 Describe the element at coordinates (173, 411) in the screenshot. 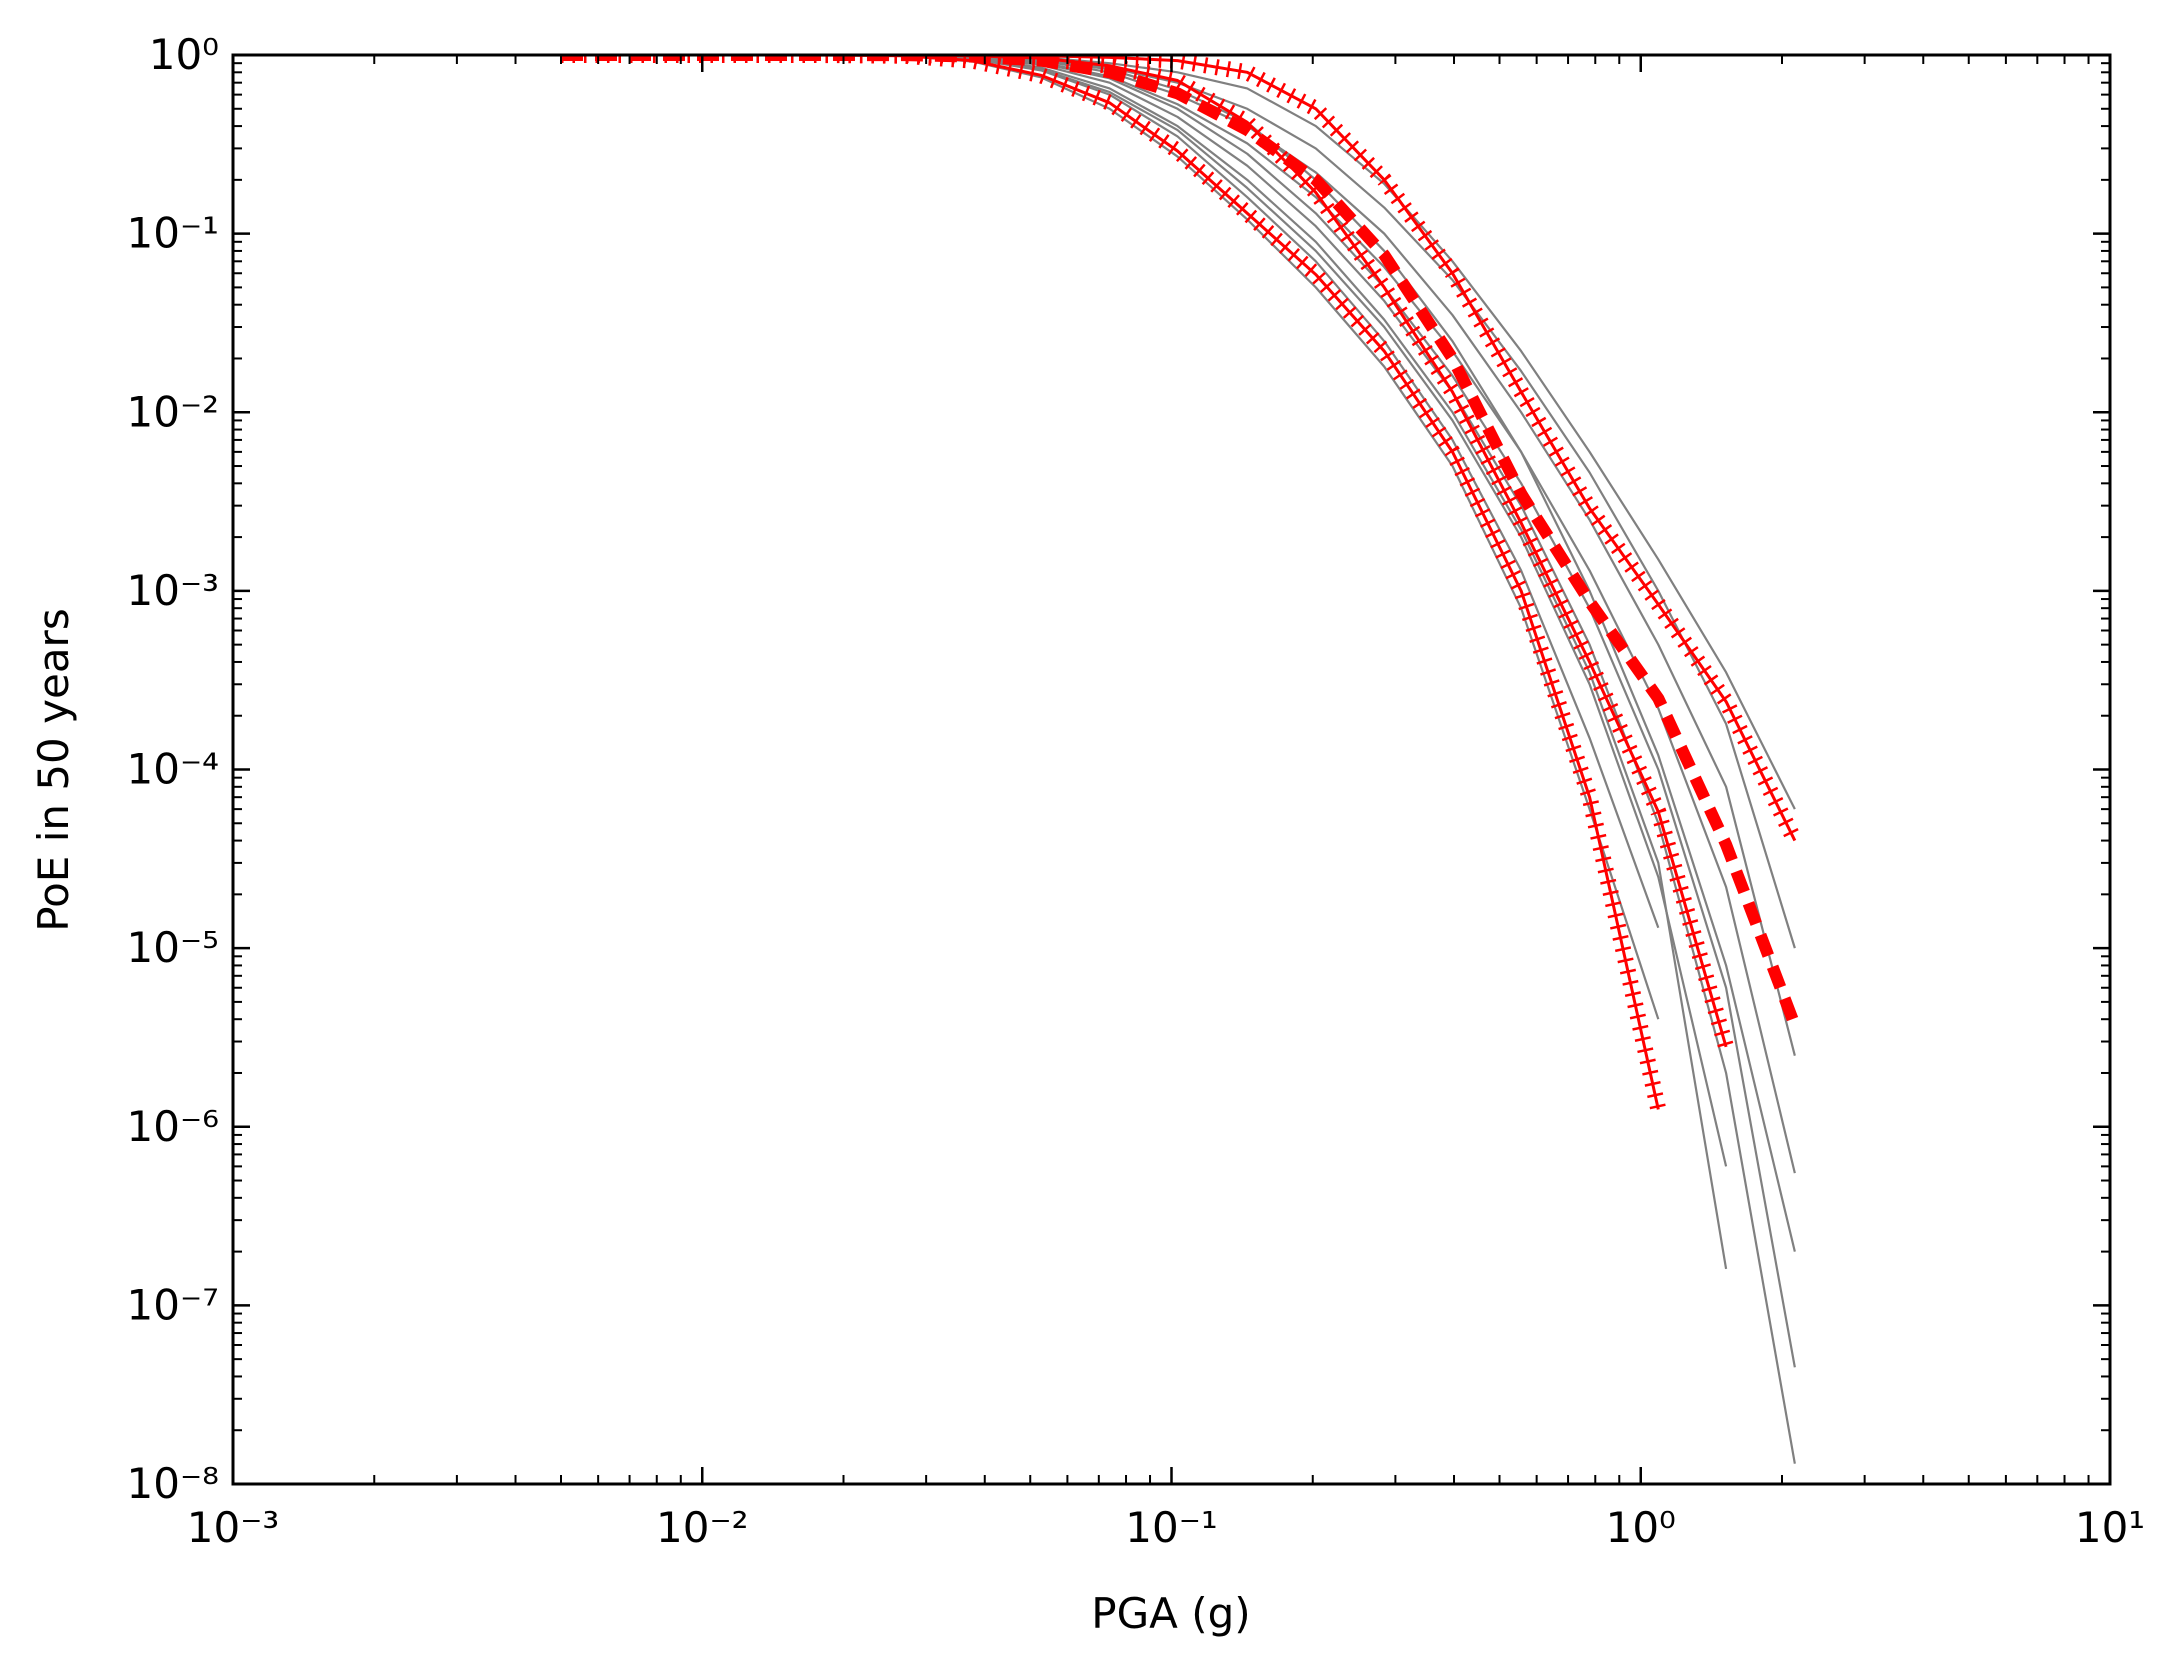

I see `y-tick-label: 10⁻²` at that location.